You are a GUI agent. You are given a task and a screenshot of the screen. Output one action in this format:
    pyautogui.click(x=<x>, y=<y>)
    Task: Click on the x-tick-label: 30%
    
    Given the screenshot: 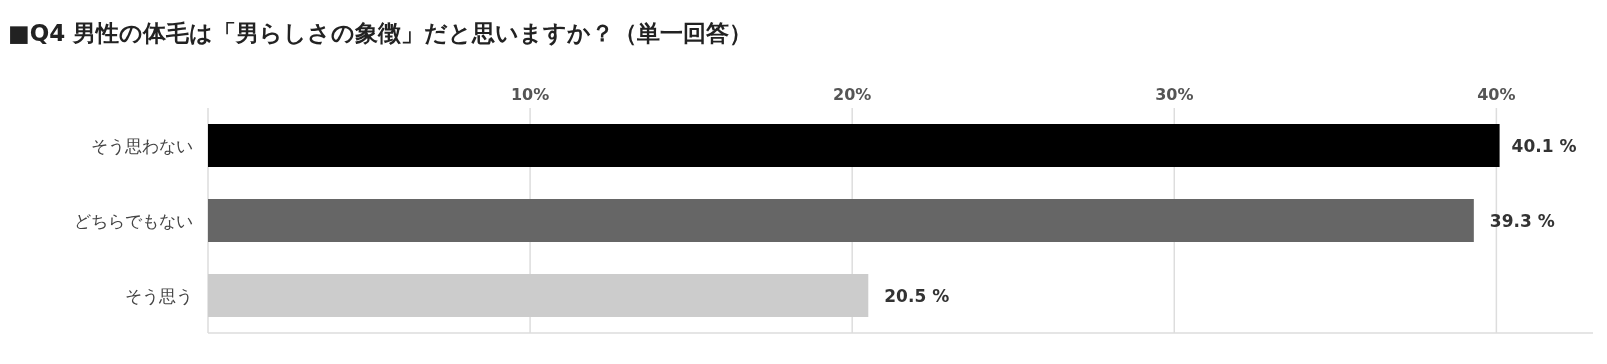 What is the action you would take?
    pyautogui.click(x=1174, y=94)
    